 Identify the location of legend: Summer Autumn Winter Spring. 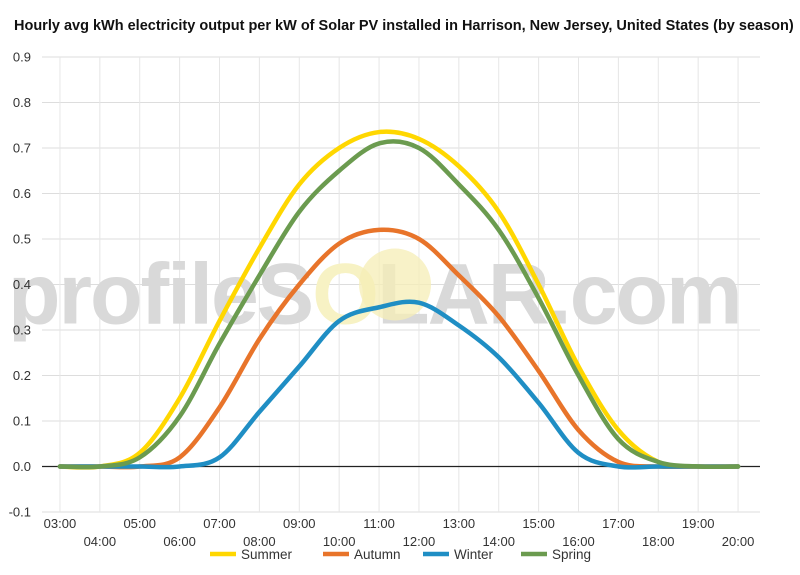
(400, 554).